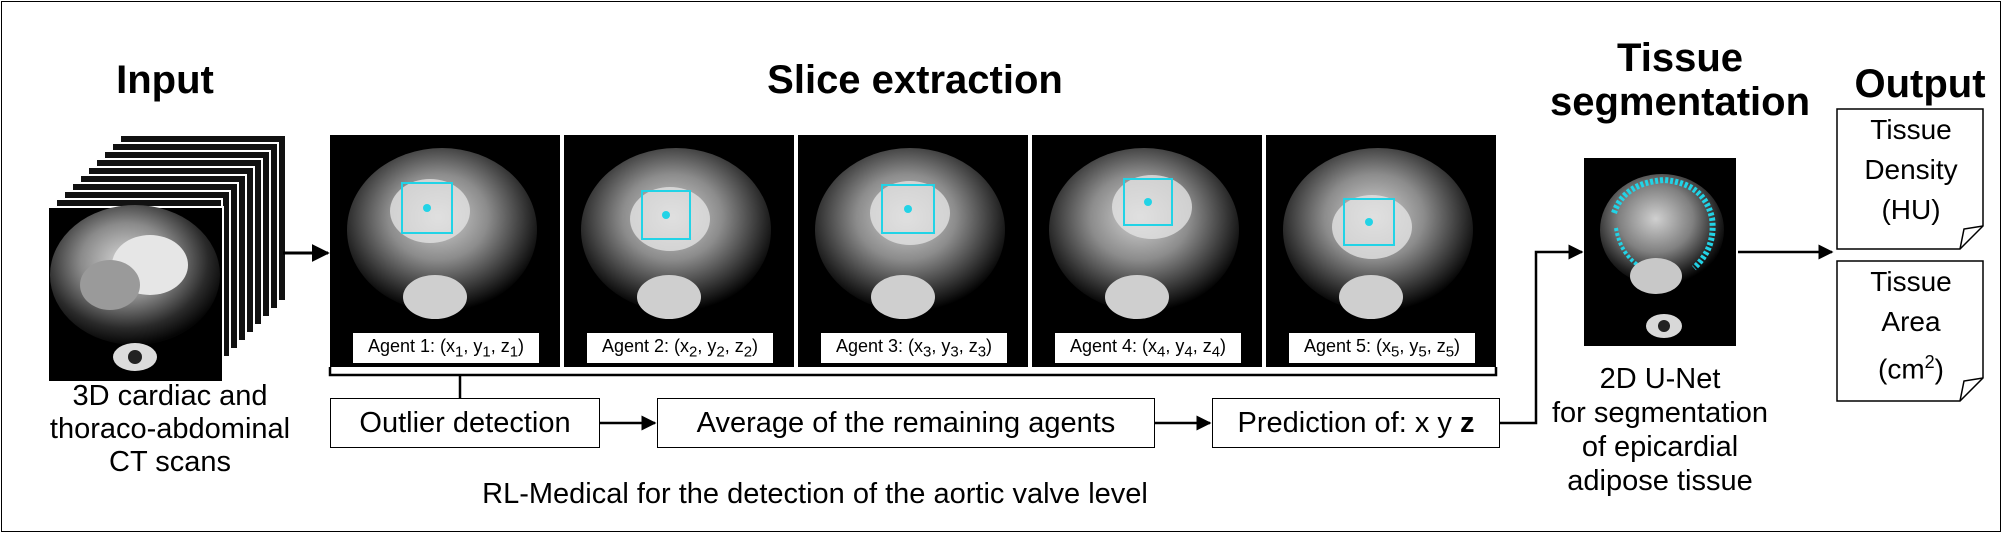  Describe the element at coordinates (1911, 209) in the screenshot. I see `output-density-line-3: (HU)` at that location.